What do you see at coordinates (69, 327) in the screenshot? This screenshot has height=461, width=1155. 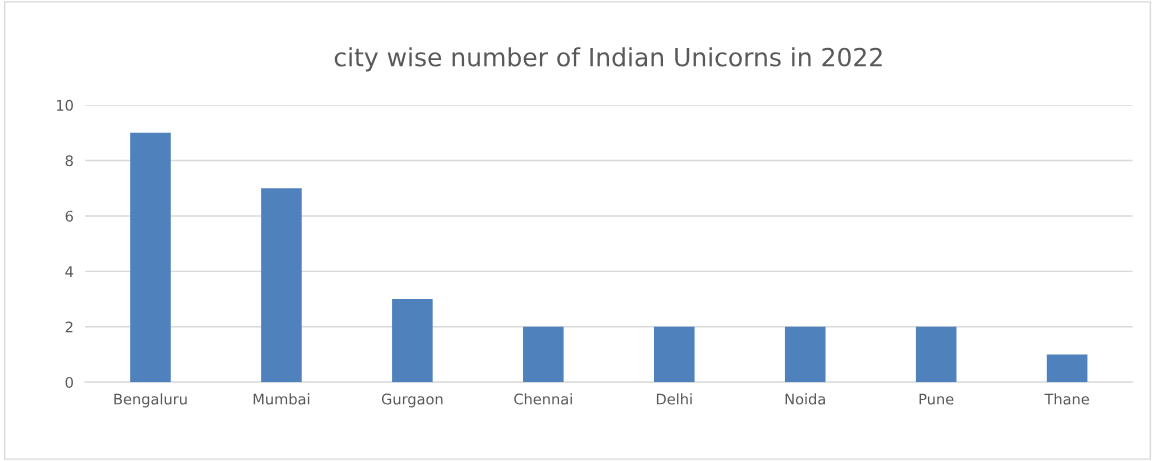 I see `y-tick-label: 2` at bounding box center [69, 327].